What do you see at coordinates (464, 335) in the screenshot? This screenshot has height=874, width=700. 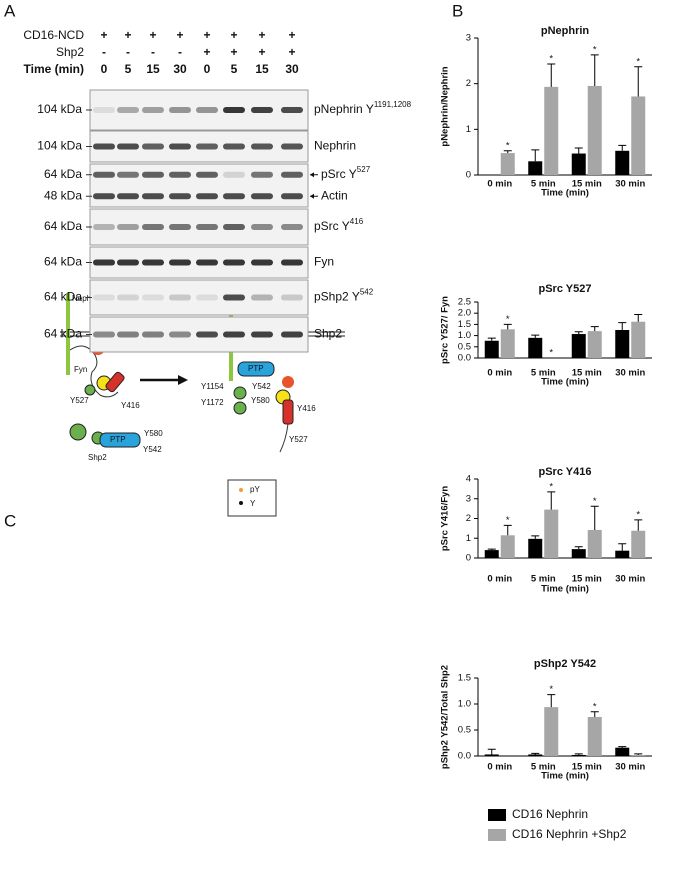 I see `y-tick-label: 1.0` at bounding box center [464, 335].